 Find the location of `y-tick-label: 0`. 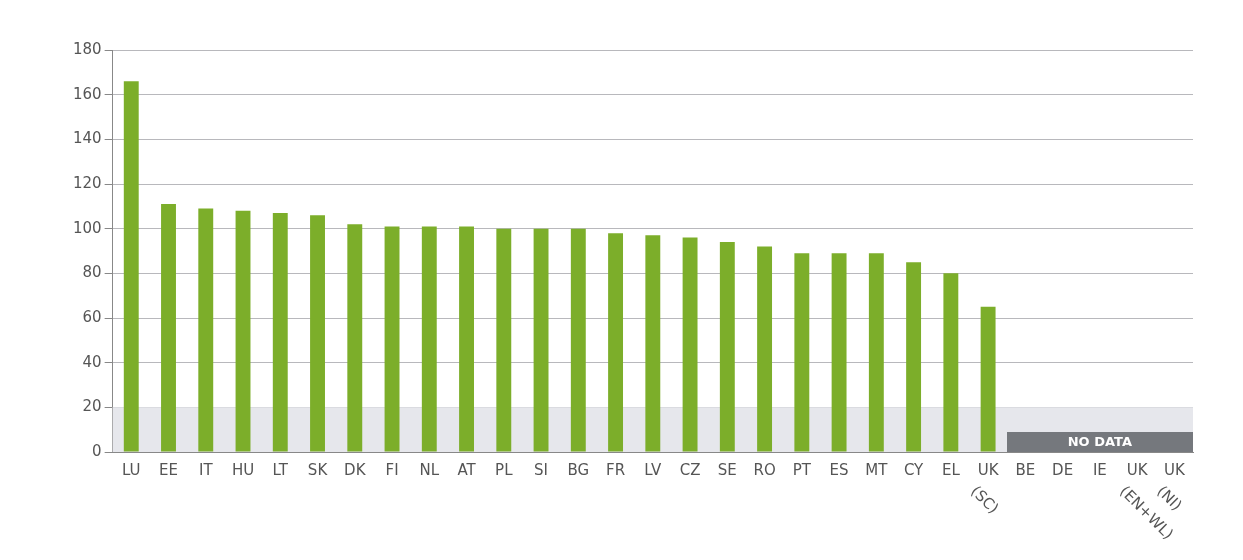

y-tick-label: 0 is located at coordinates (97, 450).